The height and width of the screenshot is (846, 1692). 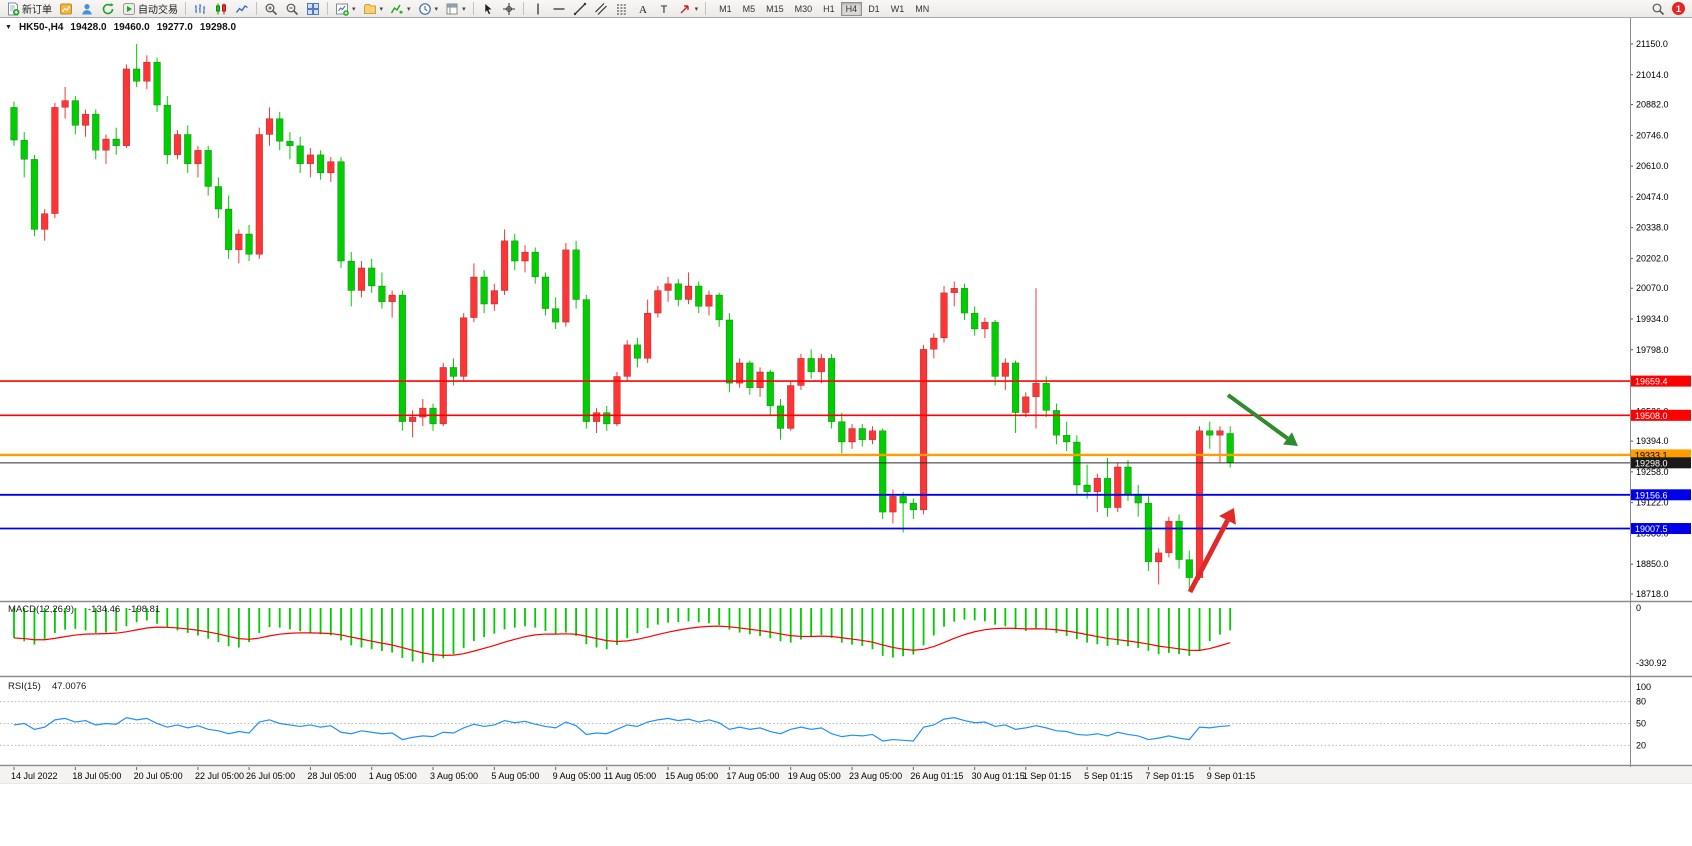 I want to click on crosshair-button, so click(x=509, y=9).